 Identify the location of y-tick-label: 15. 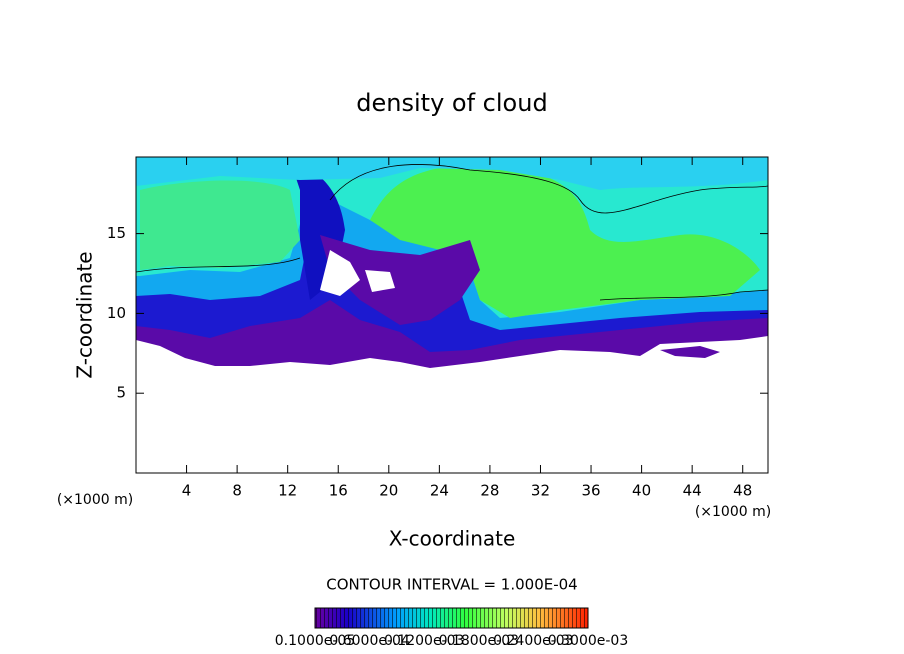
(116, 233).